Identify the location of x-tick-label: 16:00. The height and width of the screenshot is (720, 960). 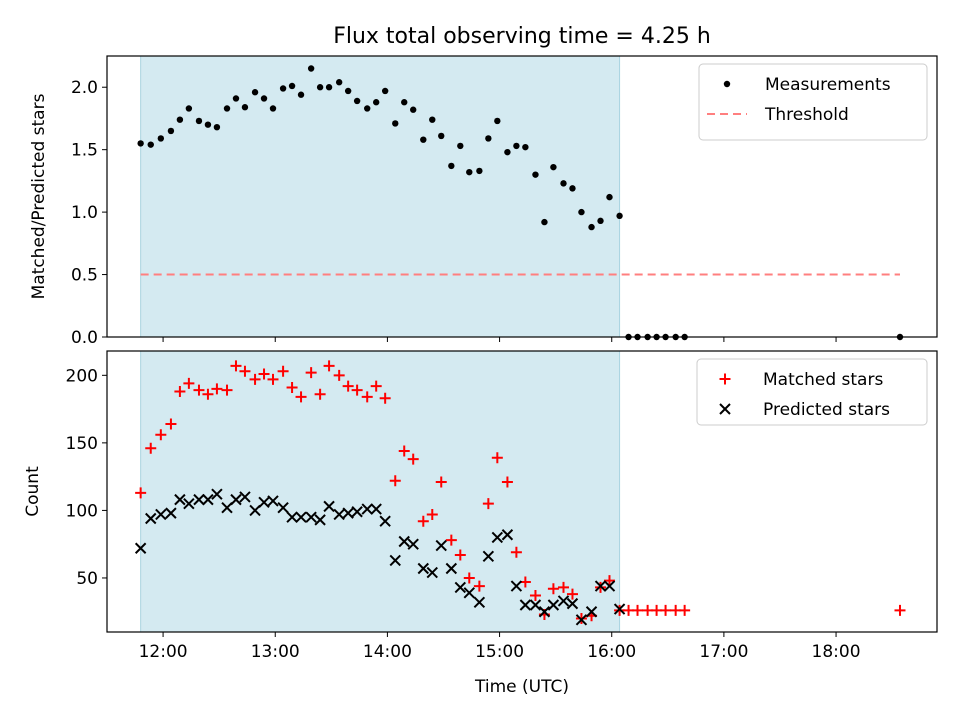
(611, 652).